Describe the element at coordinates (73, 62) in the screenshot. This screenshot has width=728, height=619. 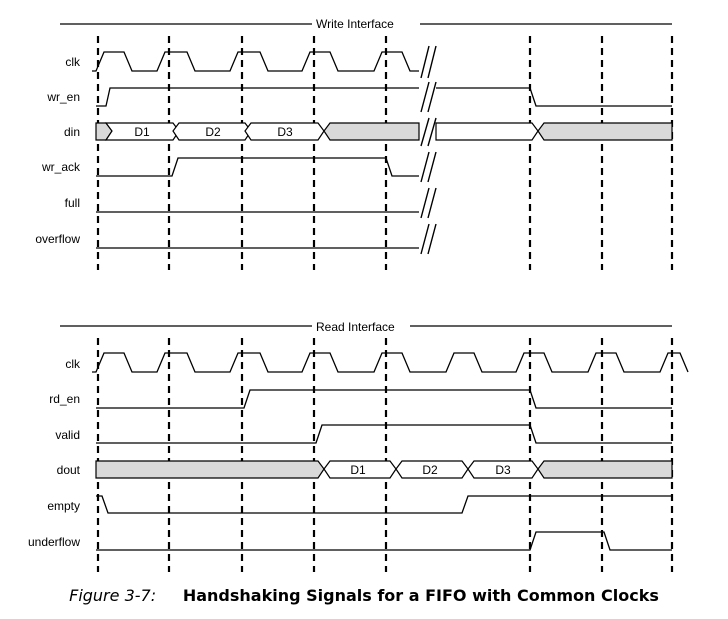
I see `signal-label-clk-write: clk` at that location.